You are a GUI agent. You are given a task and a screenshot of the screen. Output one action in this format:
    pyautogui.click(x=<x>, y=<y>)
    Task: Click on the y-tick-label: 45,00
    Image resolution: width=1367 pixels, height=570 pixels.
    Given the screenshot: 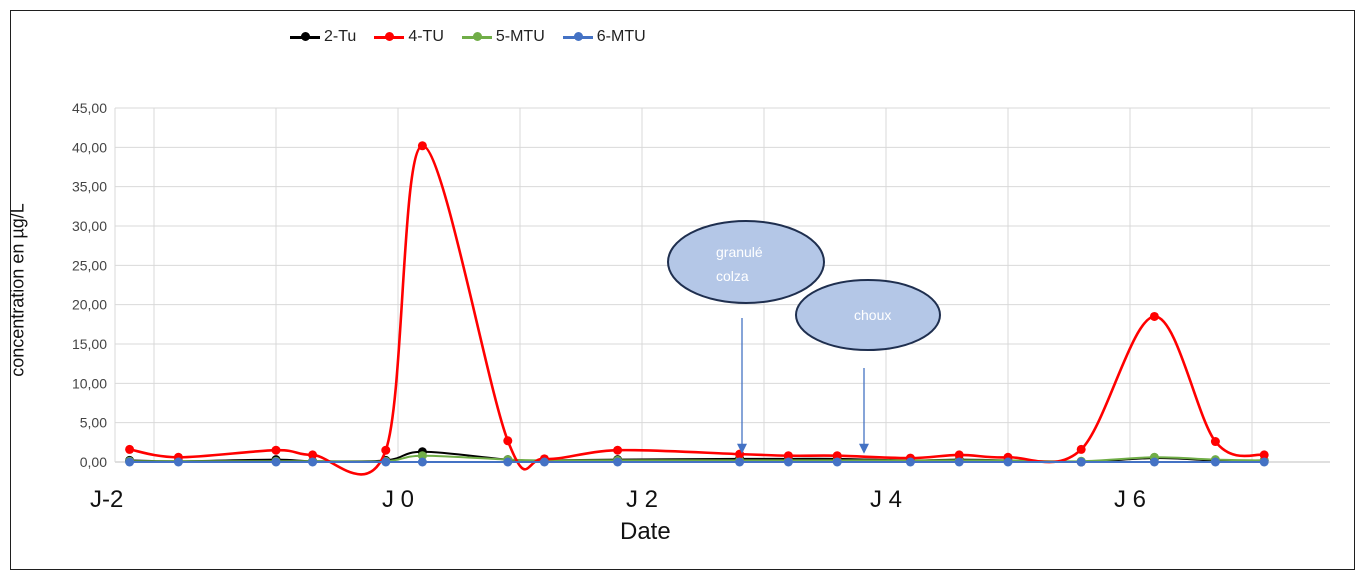 What is the action you would take?
    pyautogui.click(x=89, y=108)
    